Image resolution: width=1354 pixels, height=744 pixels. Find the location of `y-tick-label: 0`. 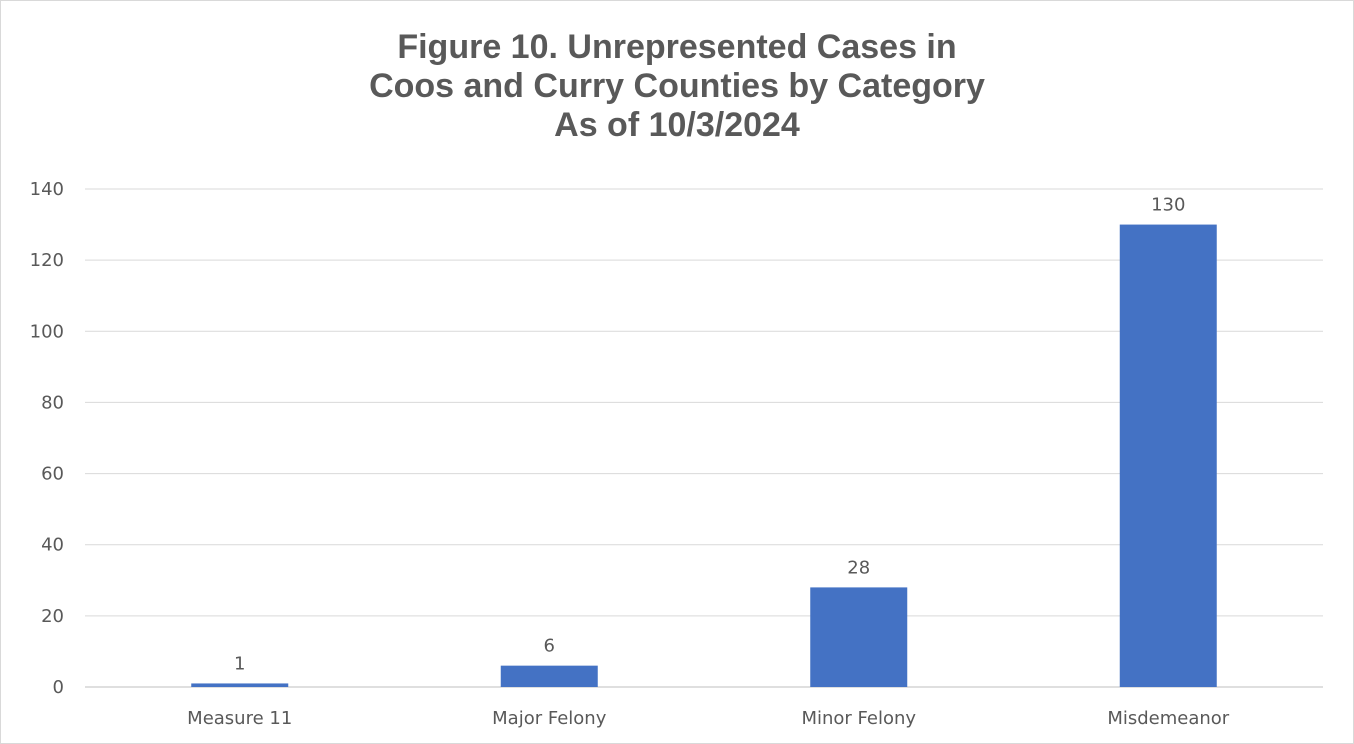

y-tick-label: 0 is located at coordinates (58, 687).